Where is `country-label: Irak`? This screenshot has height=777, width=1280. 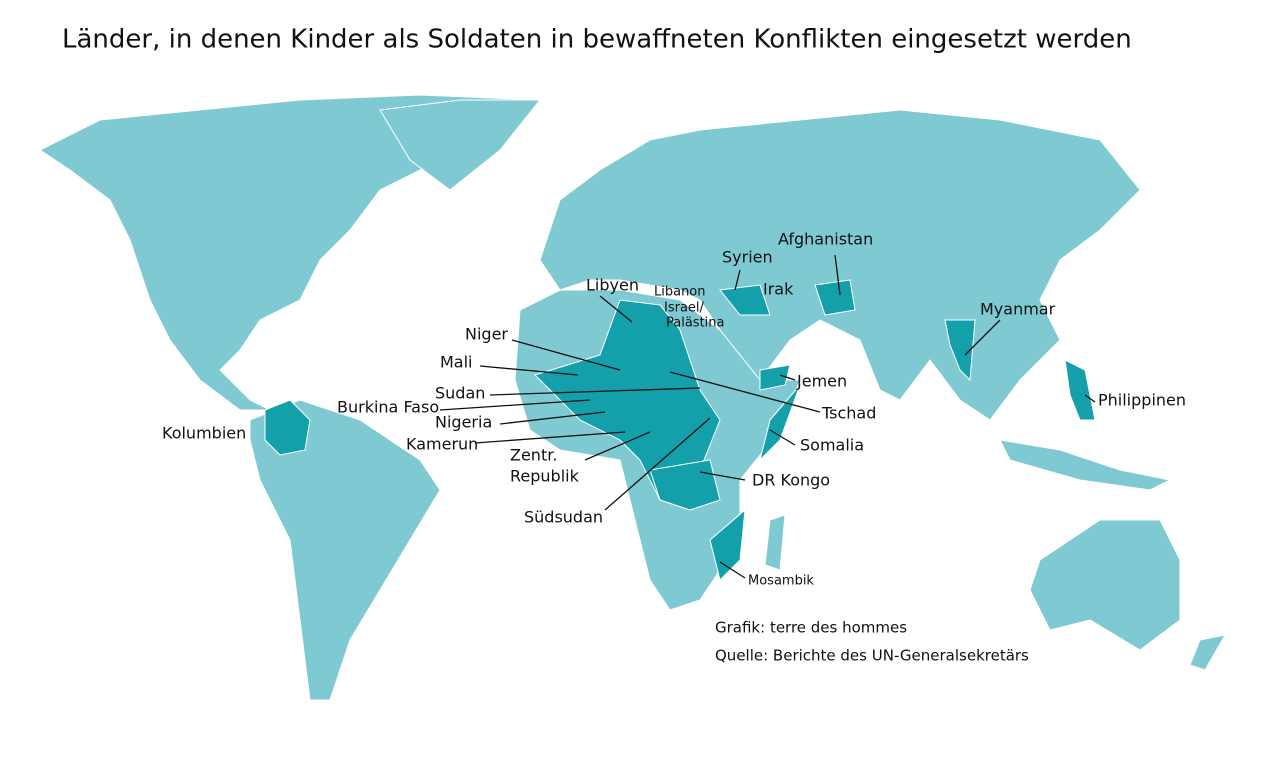 country-label: Irak is located at coordinates (778, 289).